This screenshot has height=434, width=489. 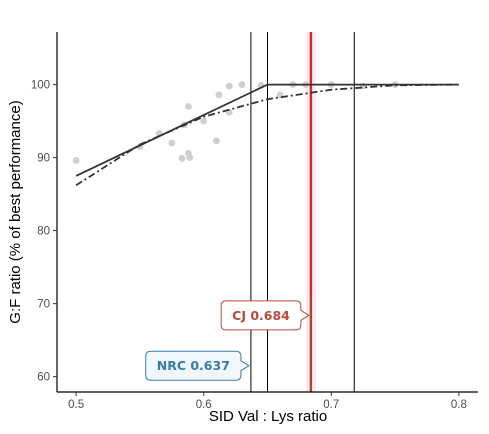 What do you see at coordinates (40, 86) in the screenshot?
I see `y-tick-label-4: 100` at bounding box center [40, 86].